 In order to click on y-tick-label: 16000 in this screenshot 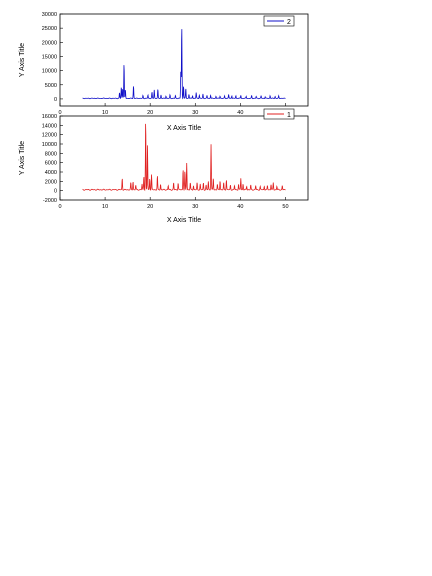, I will do `click(49, 117)`.